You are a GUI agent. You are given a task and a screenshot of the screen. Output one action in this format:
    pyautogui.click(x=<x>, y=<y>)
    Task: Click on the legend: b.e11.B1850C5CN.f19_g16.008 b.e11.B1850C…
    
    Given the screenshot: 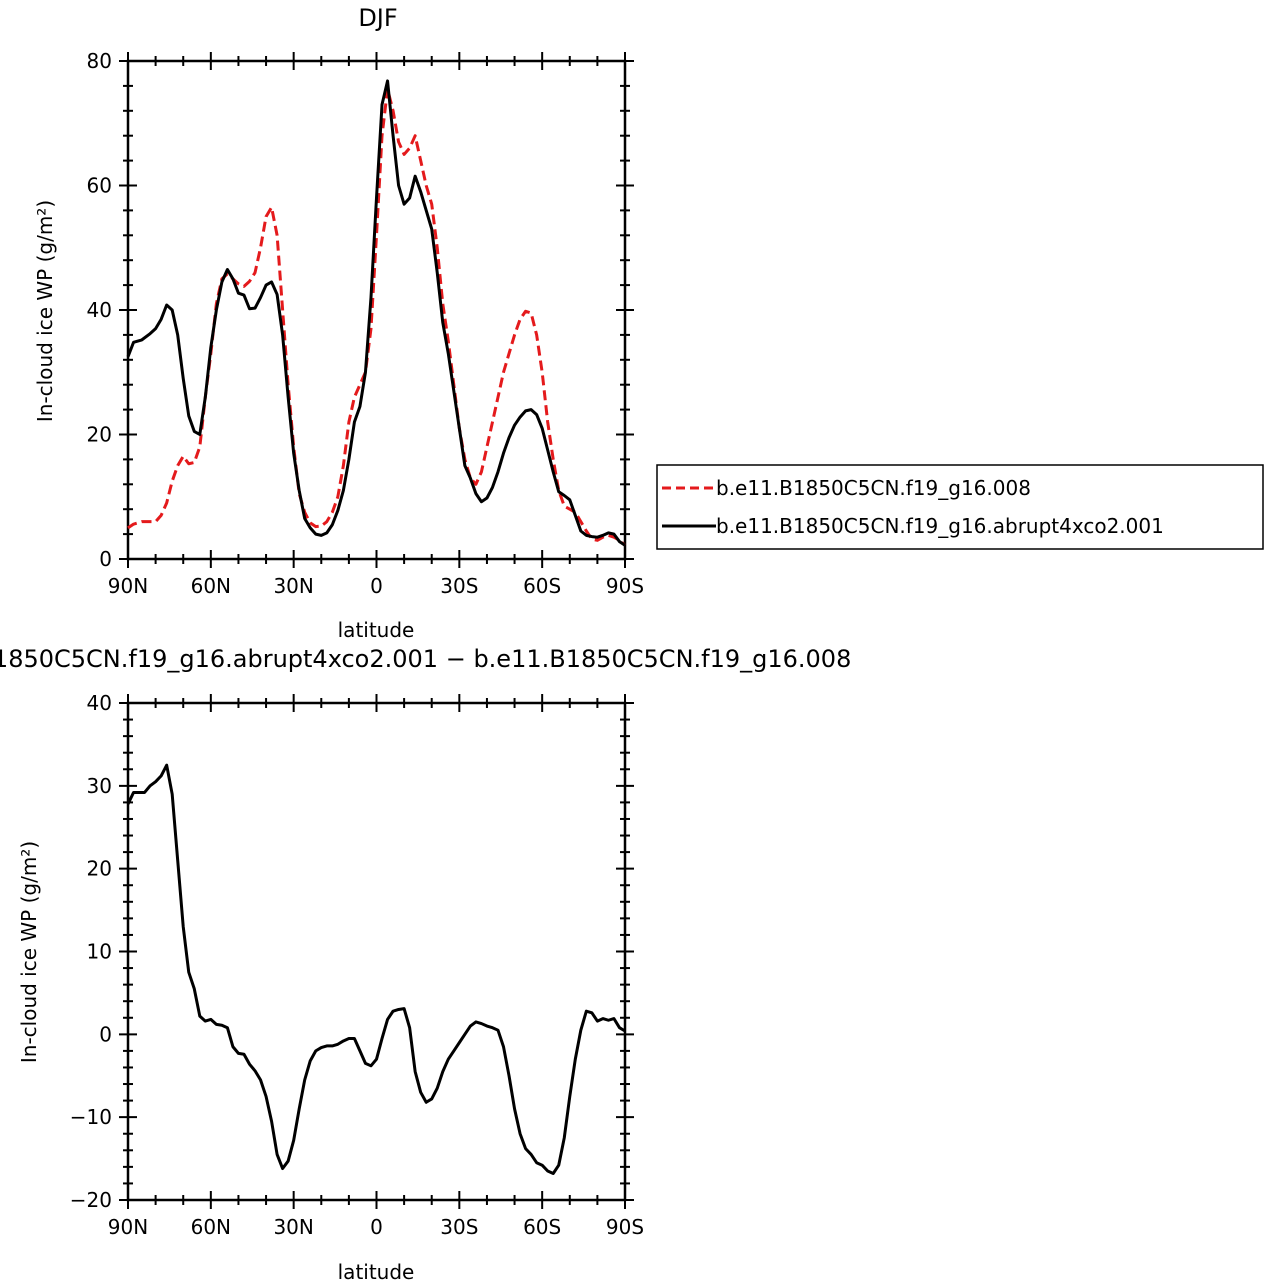 What is the action you would take?
    pyautogui.click(x=960, y=507)
    